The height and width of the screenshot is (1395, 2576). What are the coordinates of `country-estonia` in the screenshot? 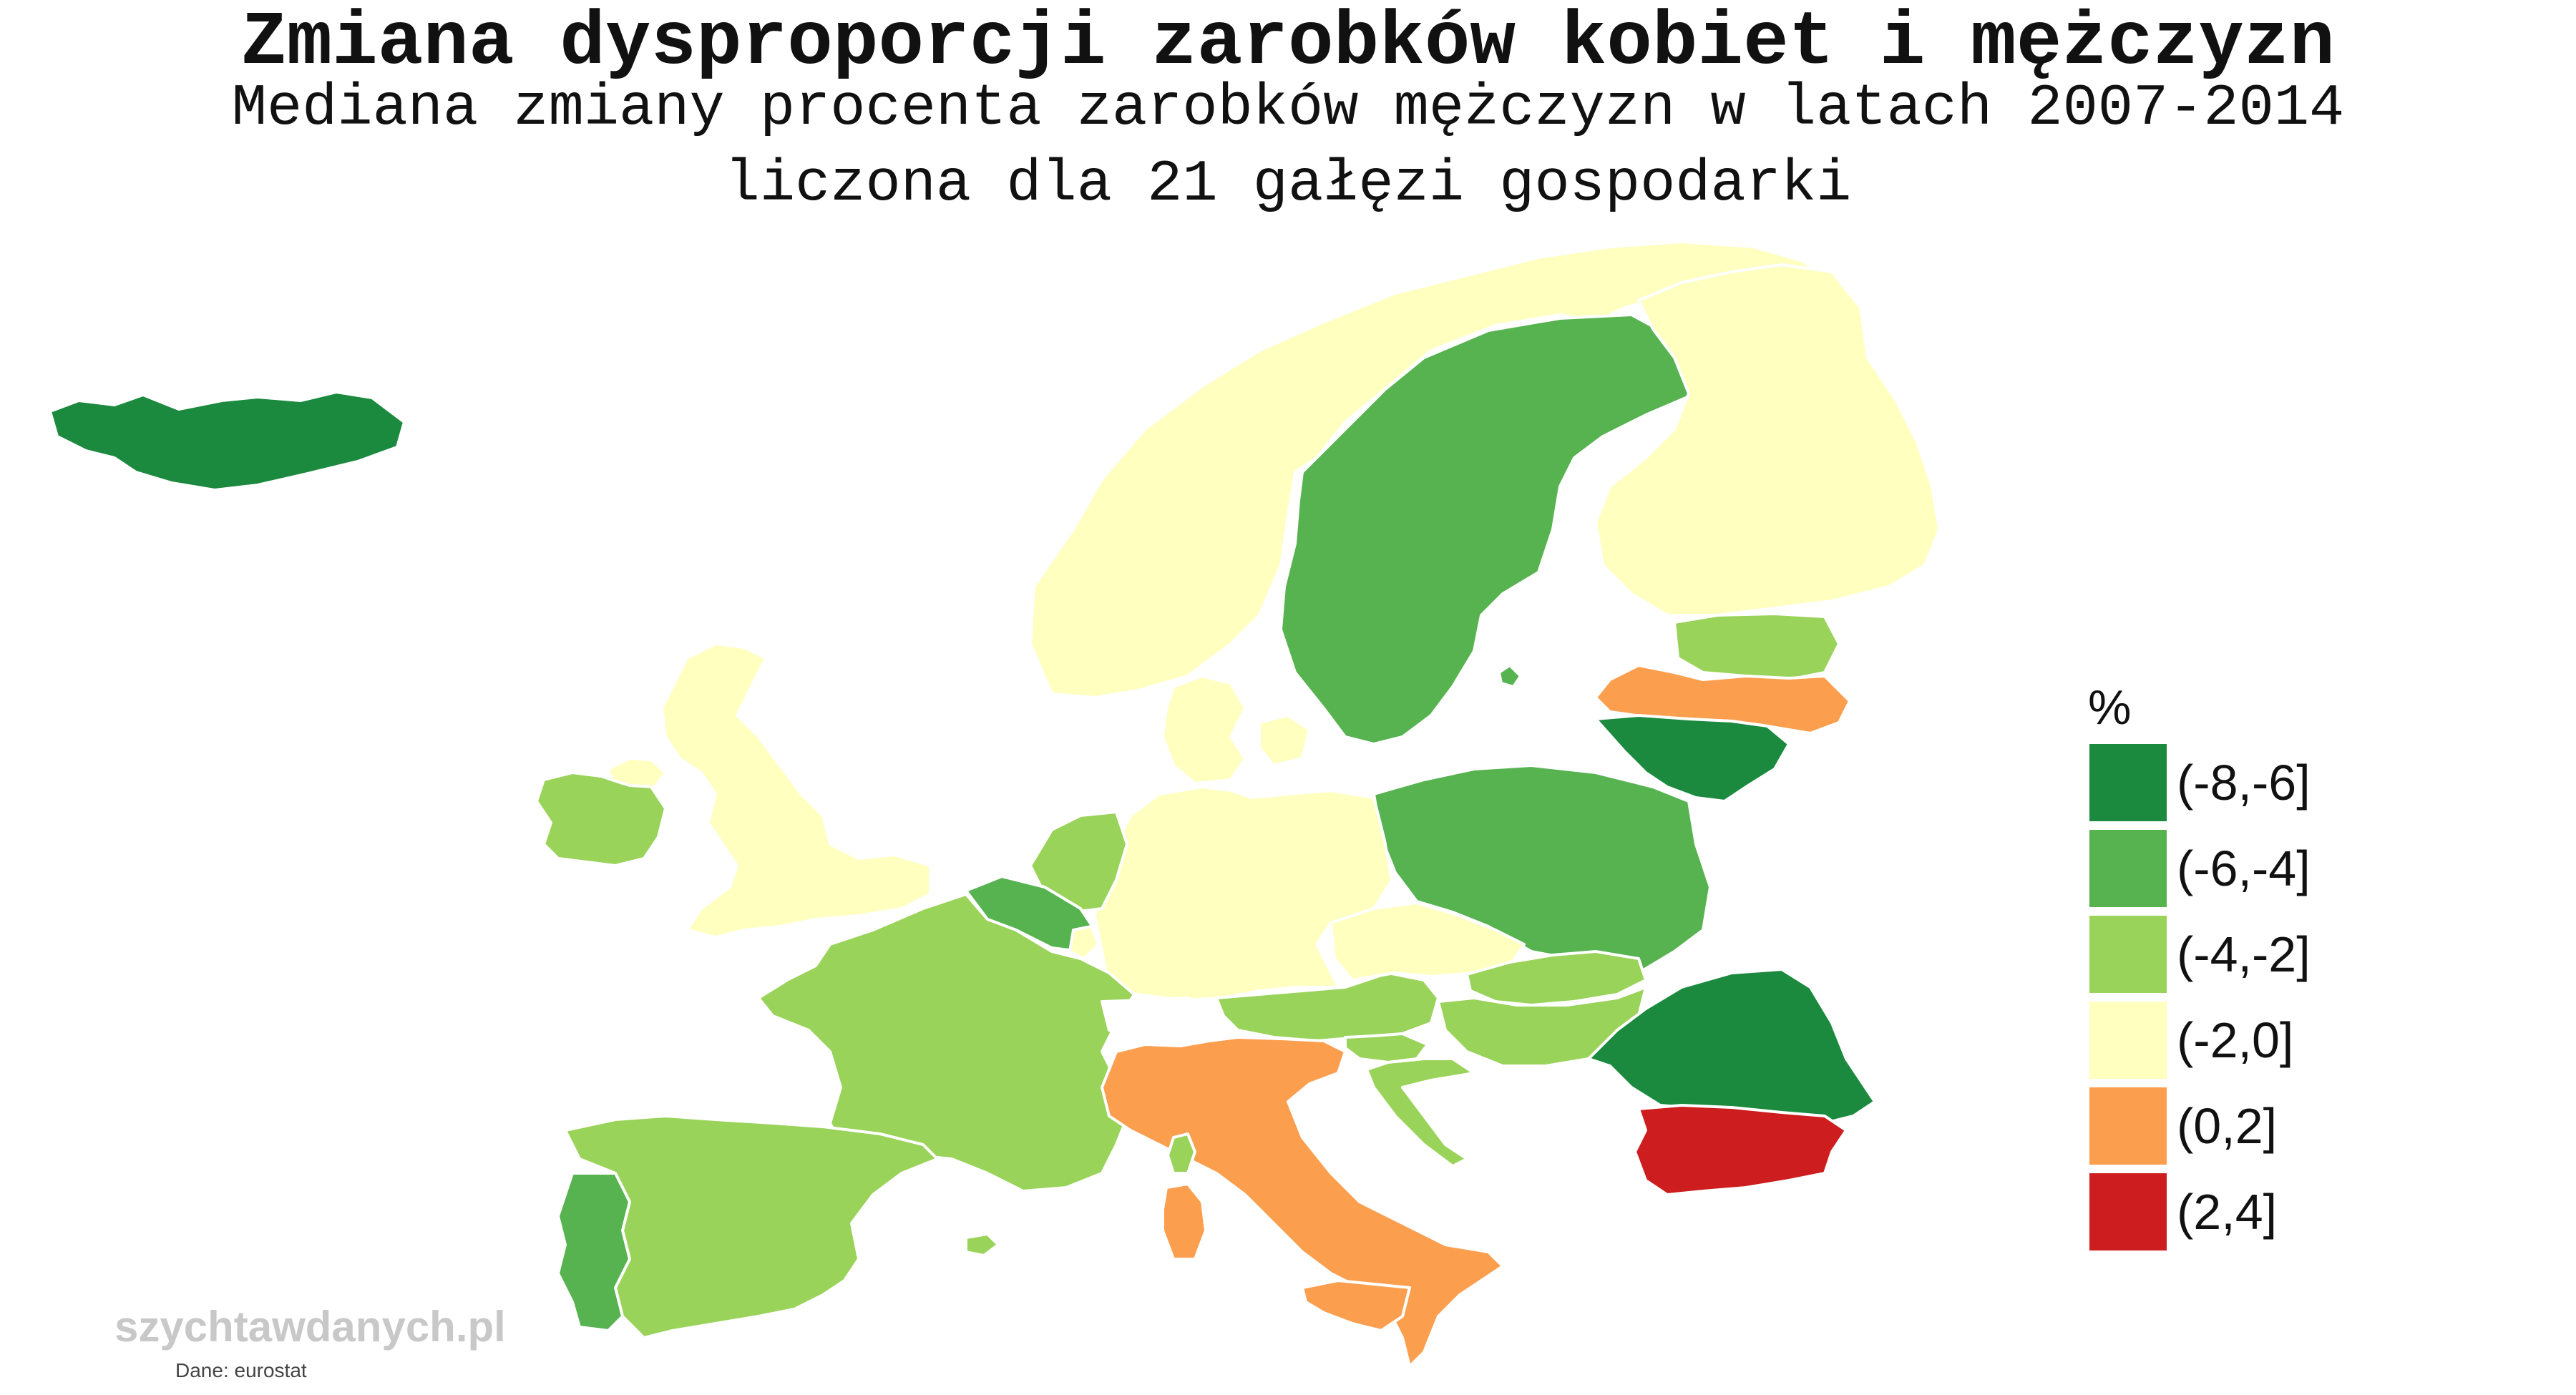 It's located at (1756, 646).